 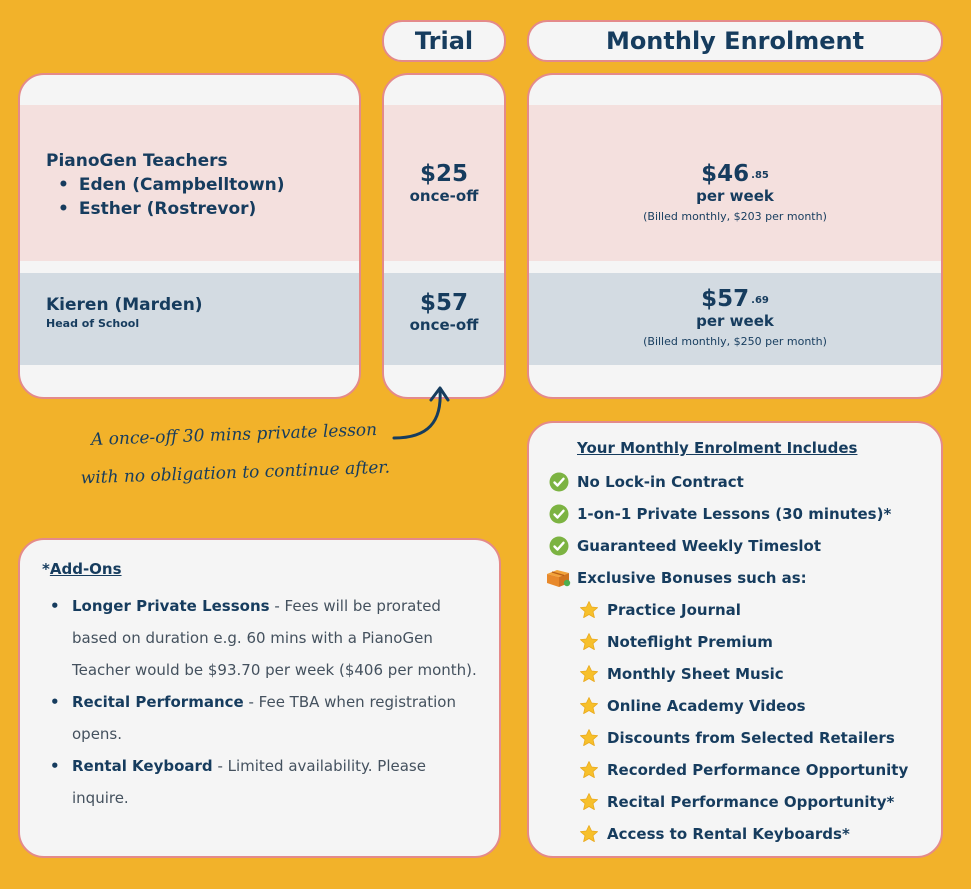 I want to click on bonus-item: Recital Performance Opportunity*, so click(x=736, y=802).